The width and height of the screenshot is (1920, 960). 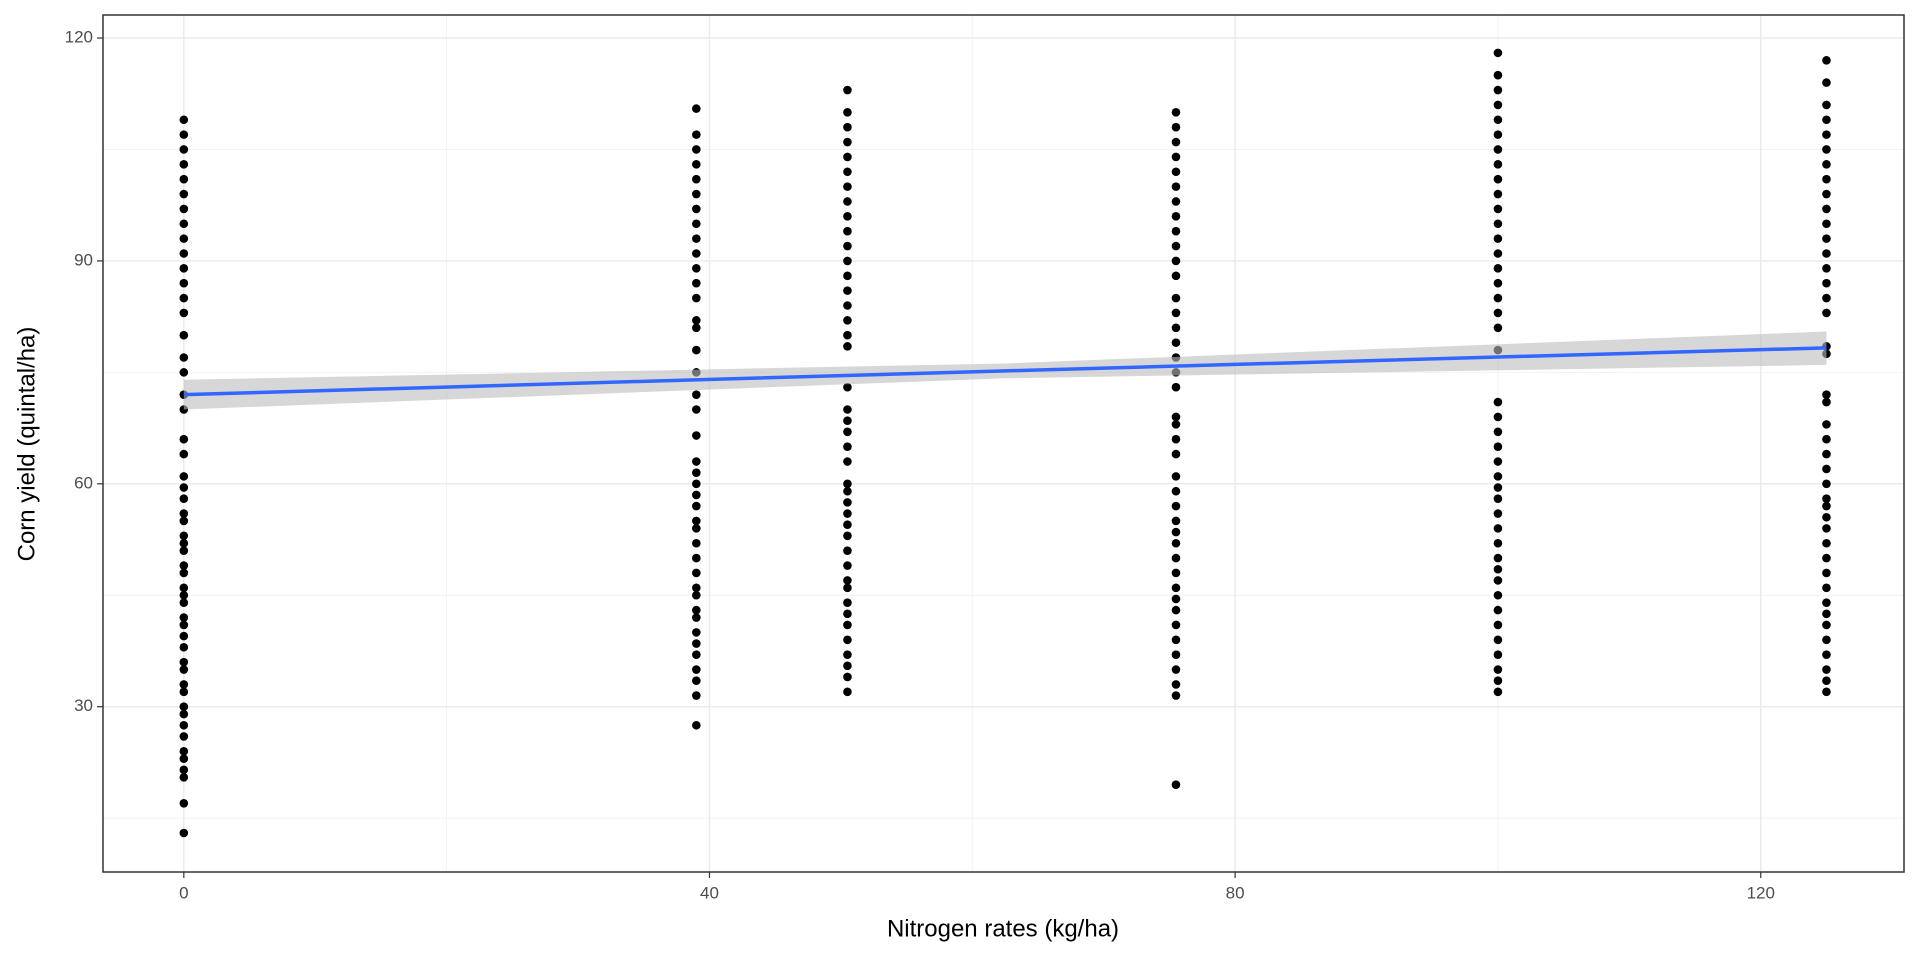 What do you see at coordinates (183, 892) in the screenshot?
I see `x-tick-label: 0` at bounding box center [183, 892].